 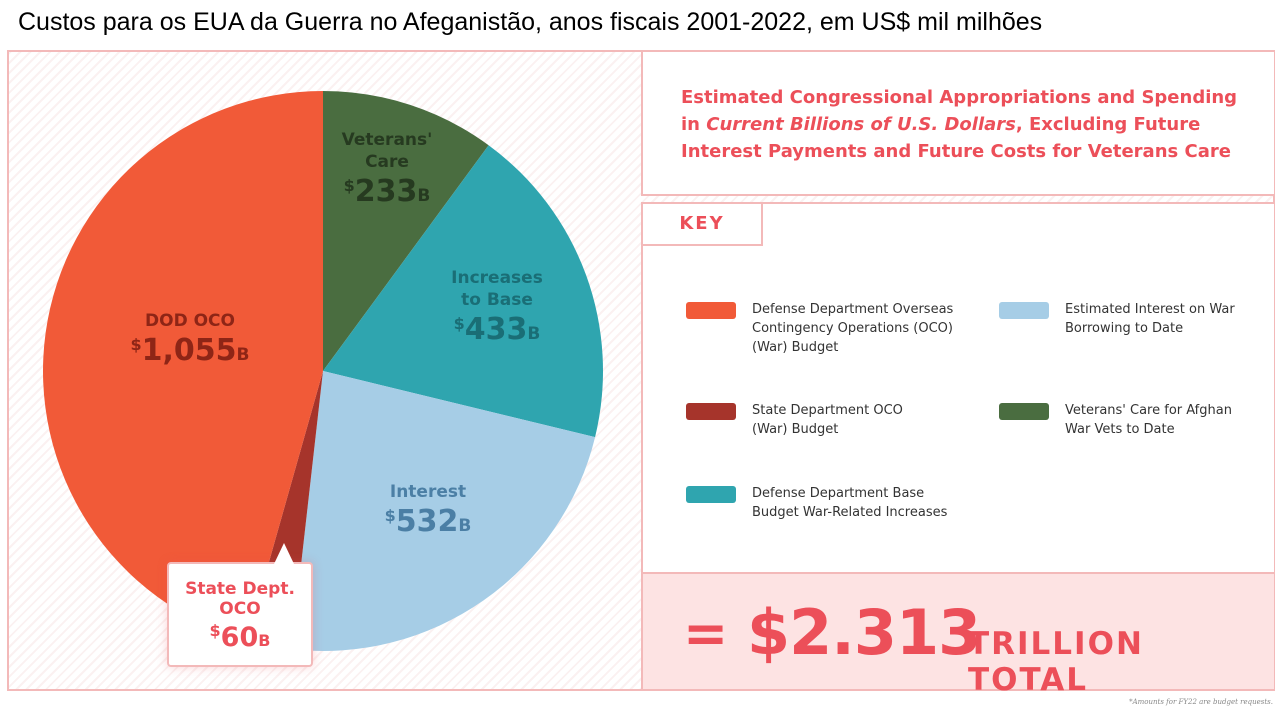 I want to click on callout-unit: B, so click(x=264, y=640).